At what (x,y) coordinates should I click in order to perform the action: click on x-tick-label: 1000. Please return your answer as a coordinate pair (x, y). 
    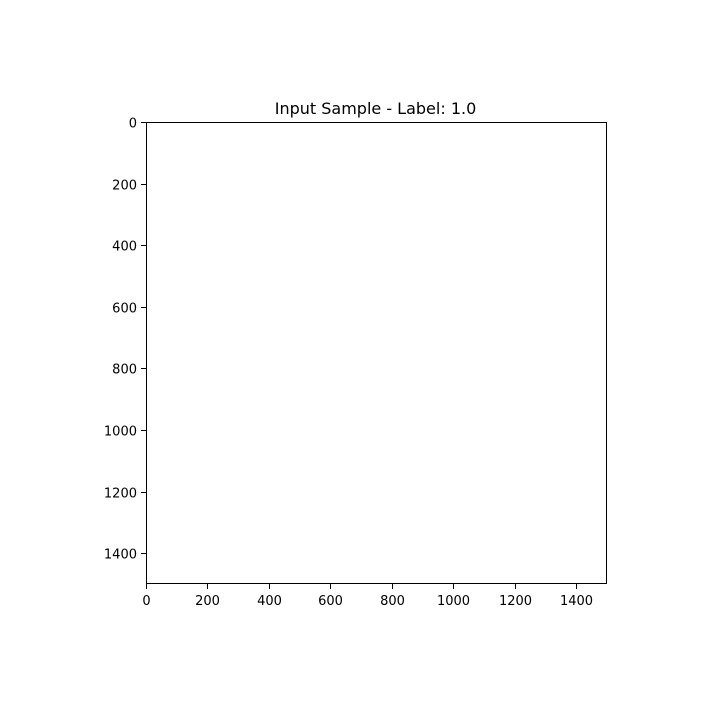
    Looking at the image, I should click on (453, 601).